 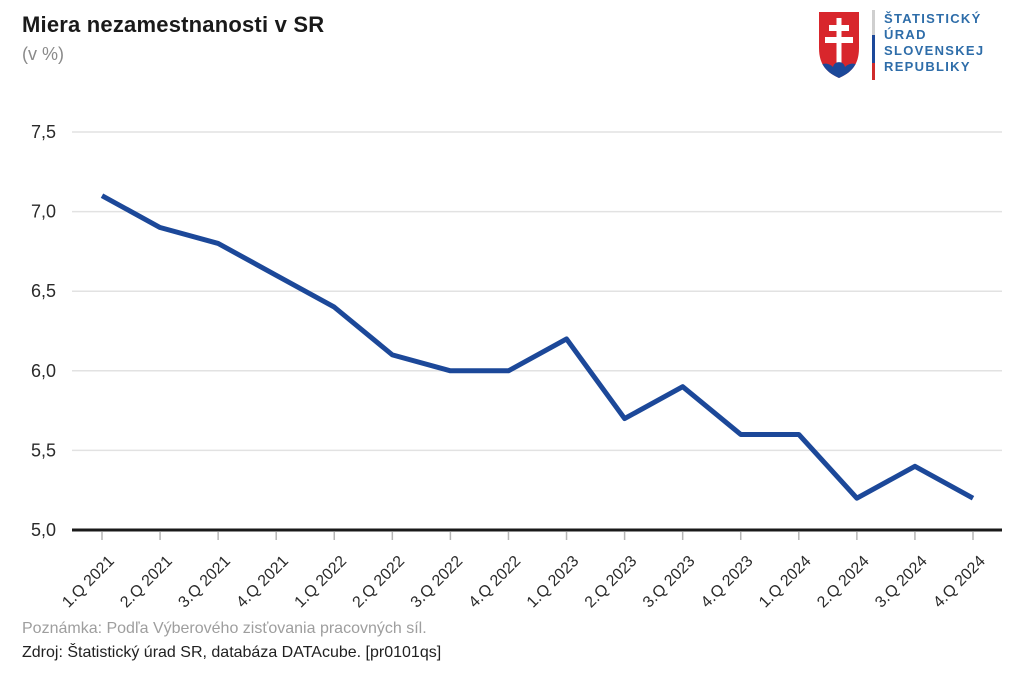 What do you see at coordinates (204, 582) in the screenshot?
I see `x-tick-label: 3.Q 2021` at bounding box center [204, 582].